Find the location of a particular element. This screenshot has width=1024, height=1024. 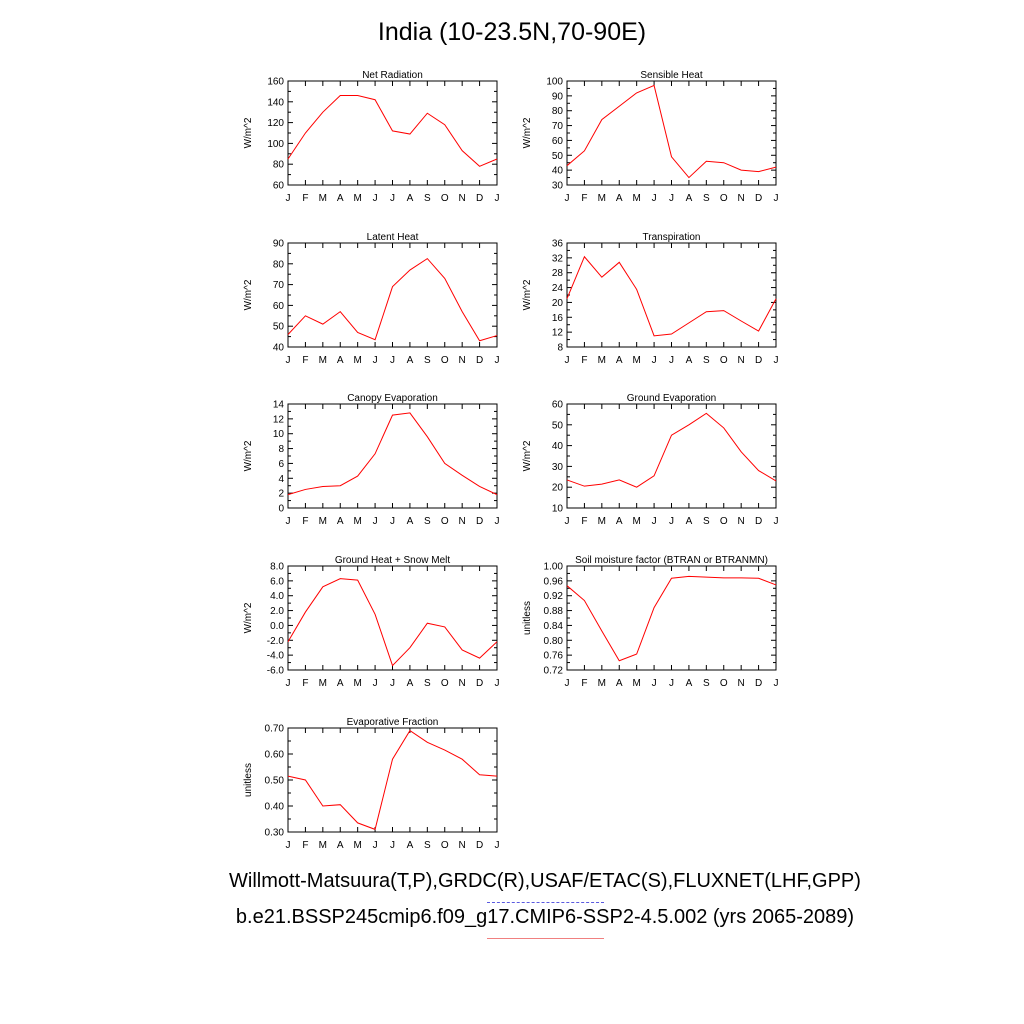

y-tick-label: -2.0 is located at coordinates (276, 641).